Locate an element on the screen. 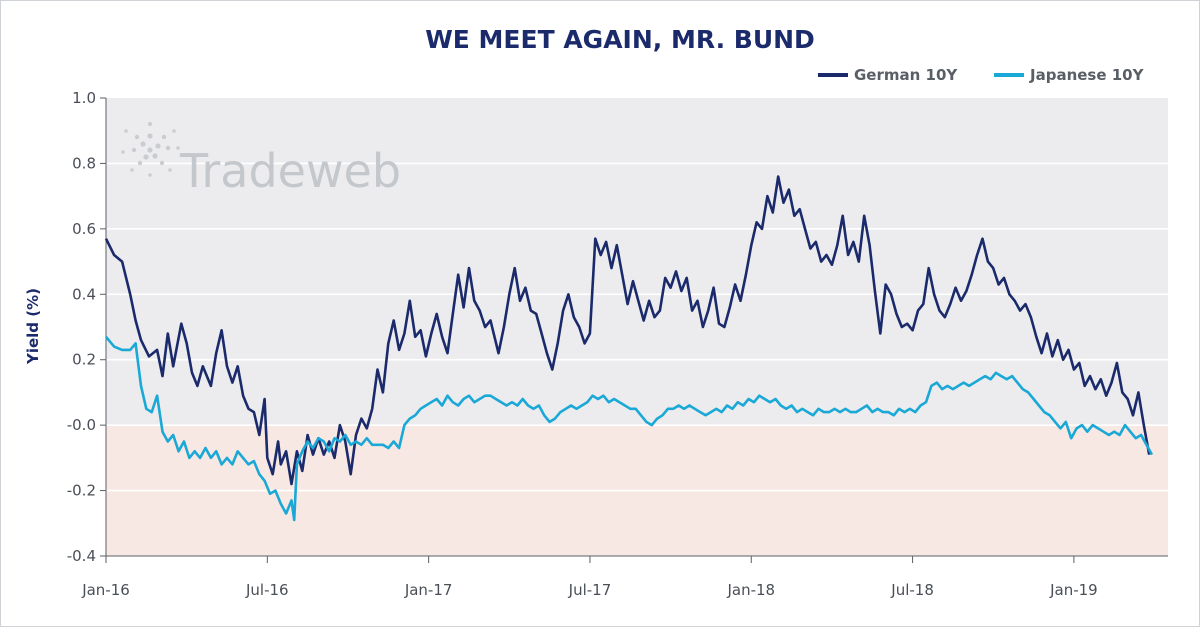  tradeweb-logo-icon is located at coordinates (150, 149).